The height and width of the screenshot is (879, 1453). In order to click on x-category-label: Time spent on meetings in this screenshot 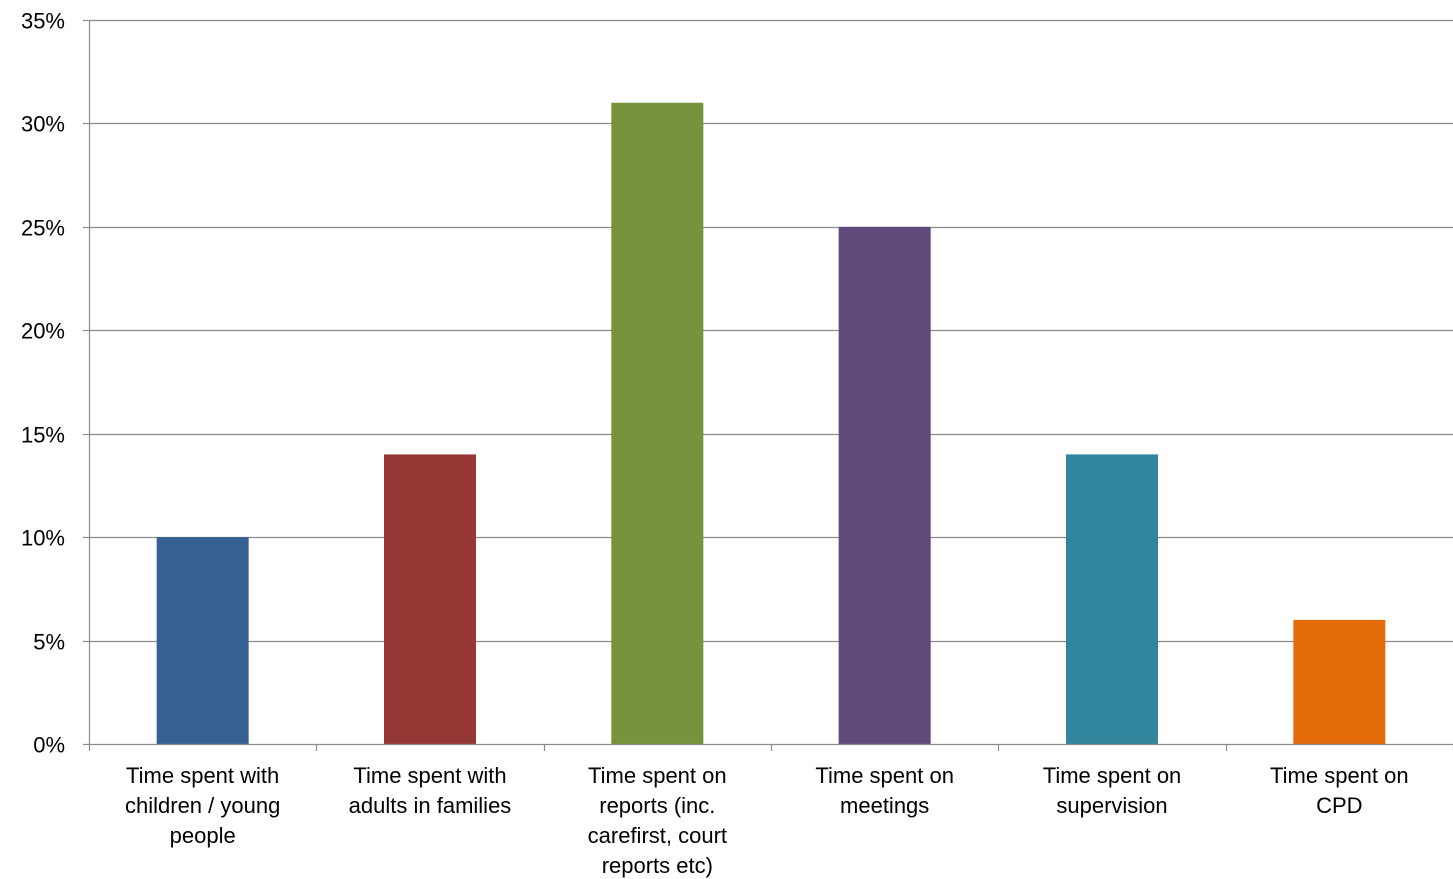, I will do `click(884, 790)`.